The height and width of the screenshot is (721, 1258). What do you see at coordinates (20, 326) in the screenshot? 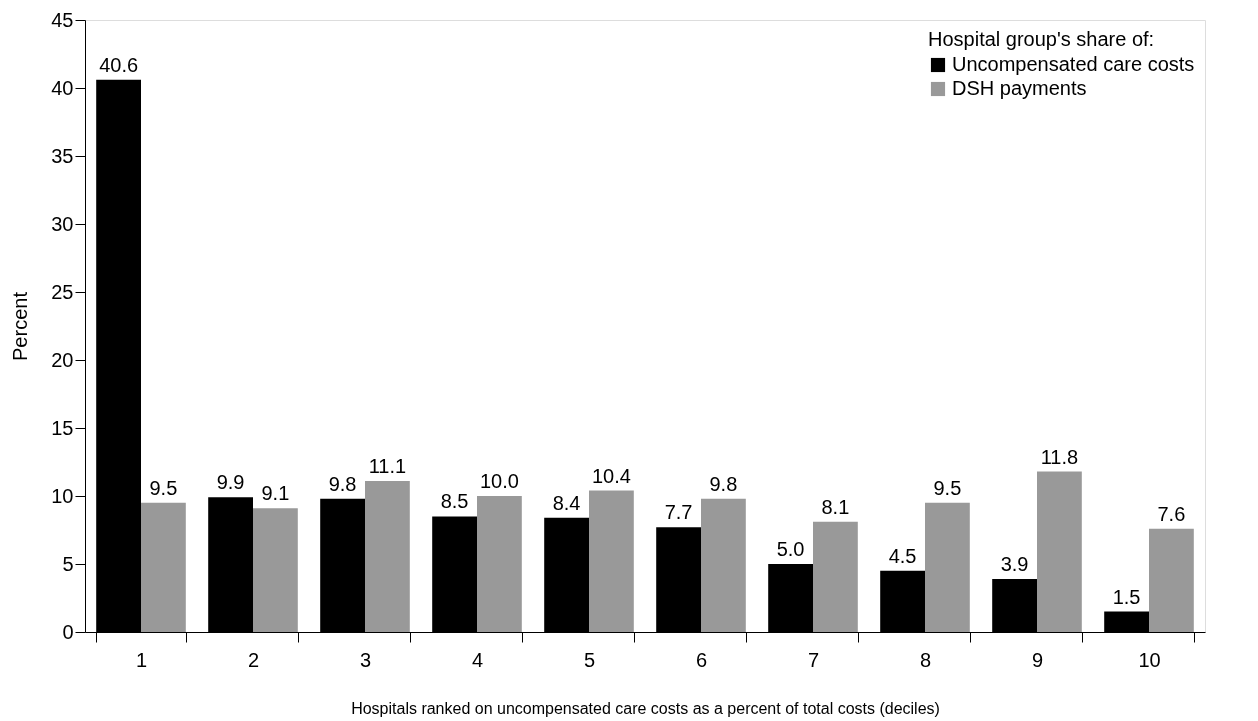
I see `y-axis-title: Percent` at bounding box center [20, 326].